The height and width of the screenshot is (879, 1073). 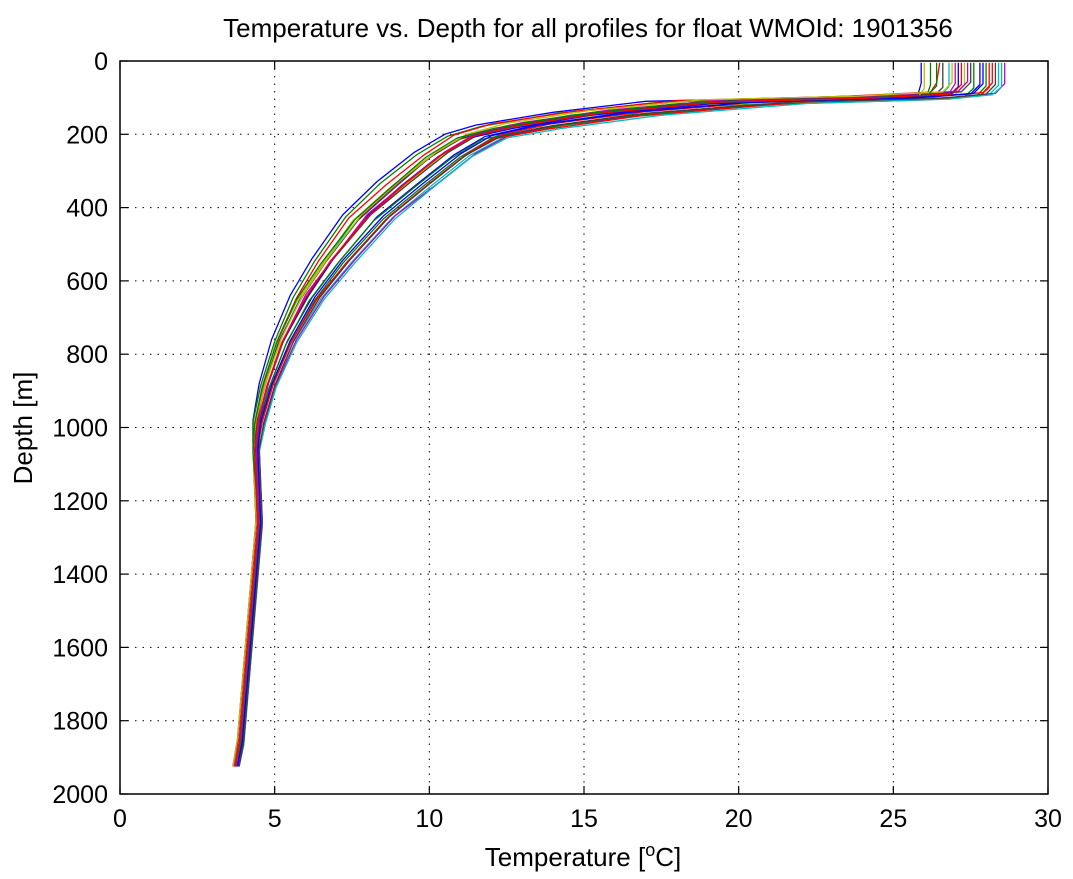 I want to click on y-tick-label: 600, so click(x=87, y=282).